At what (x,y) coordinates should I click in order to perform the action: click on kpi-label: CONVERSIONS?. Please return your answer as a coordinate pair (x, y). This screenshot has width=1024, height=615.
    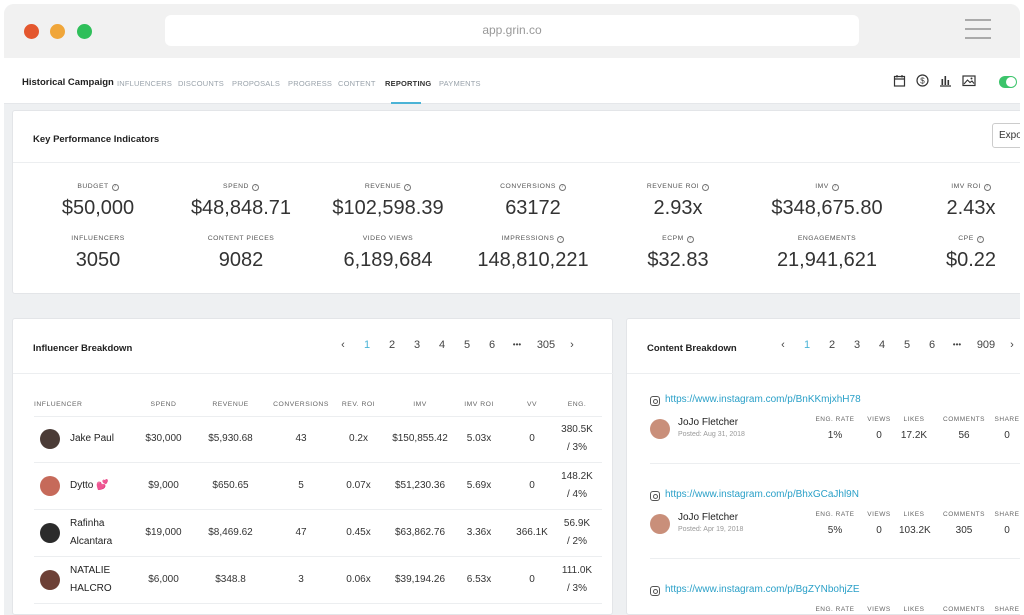
    Looking at the image, I should click on (533, 188).